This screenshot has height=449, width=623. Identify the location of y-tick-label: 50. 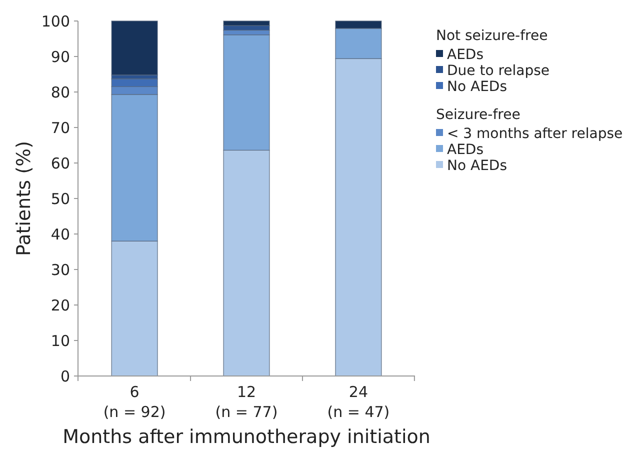
(60, 199).